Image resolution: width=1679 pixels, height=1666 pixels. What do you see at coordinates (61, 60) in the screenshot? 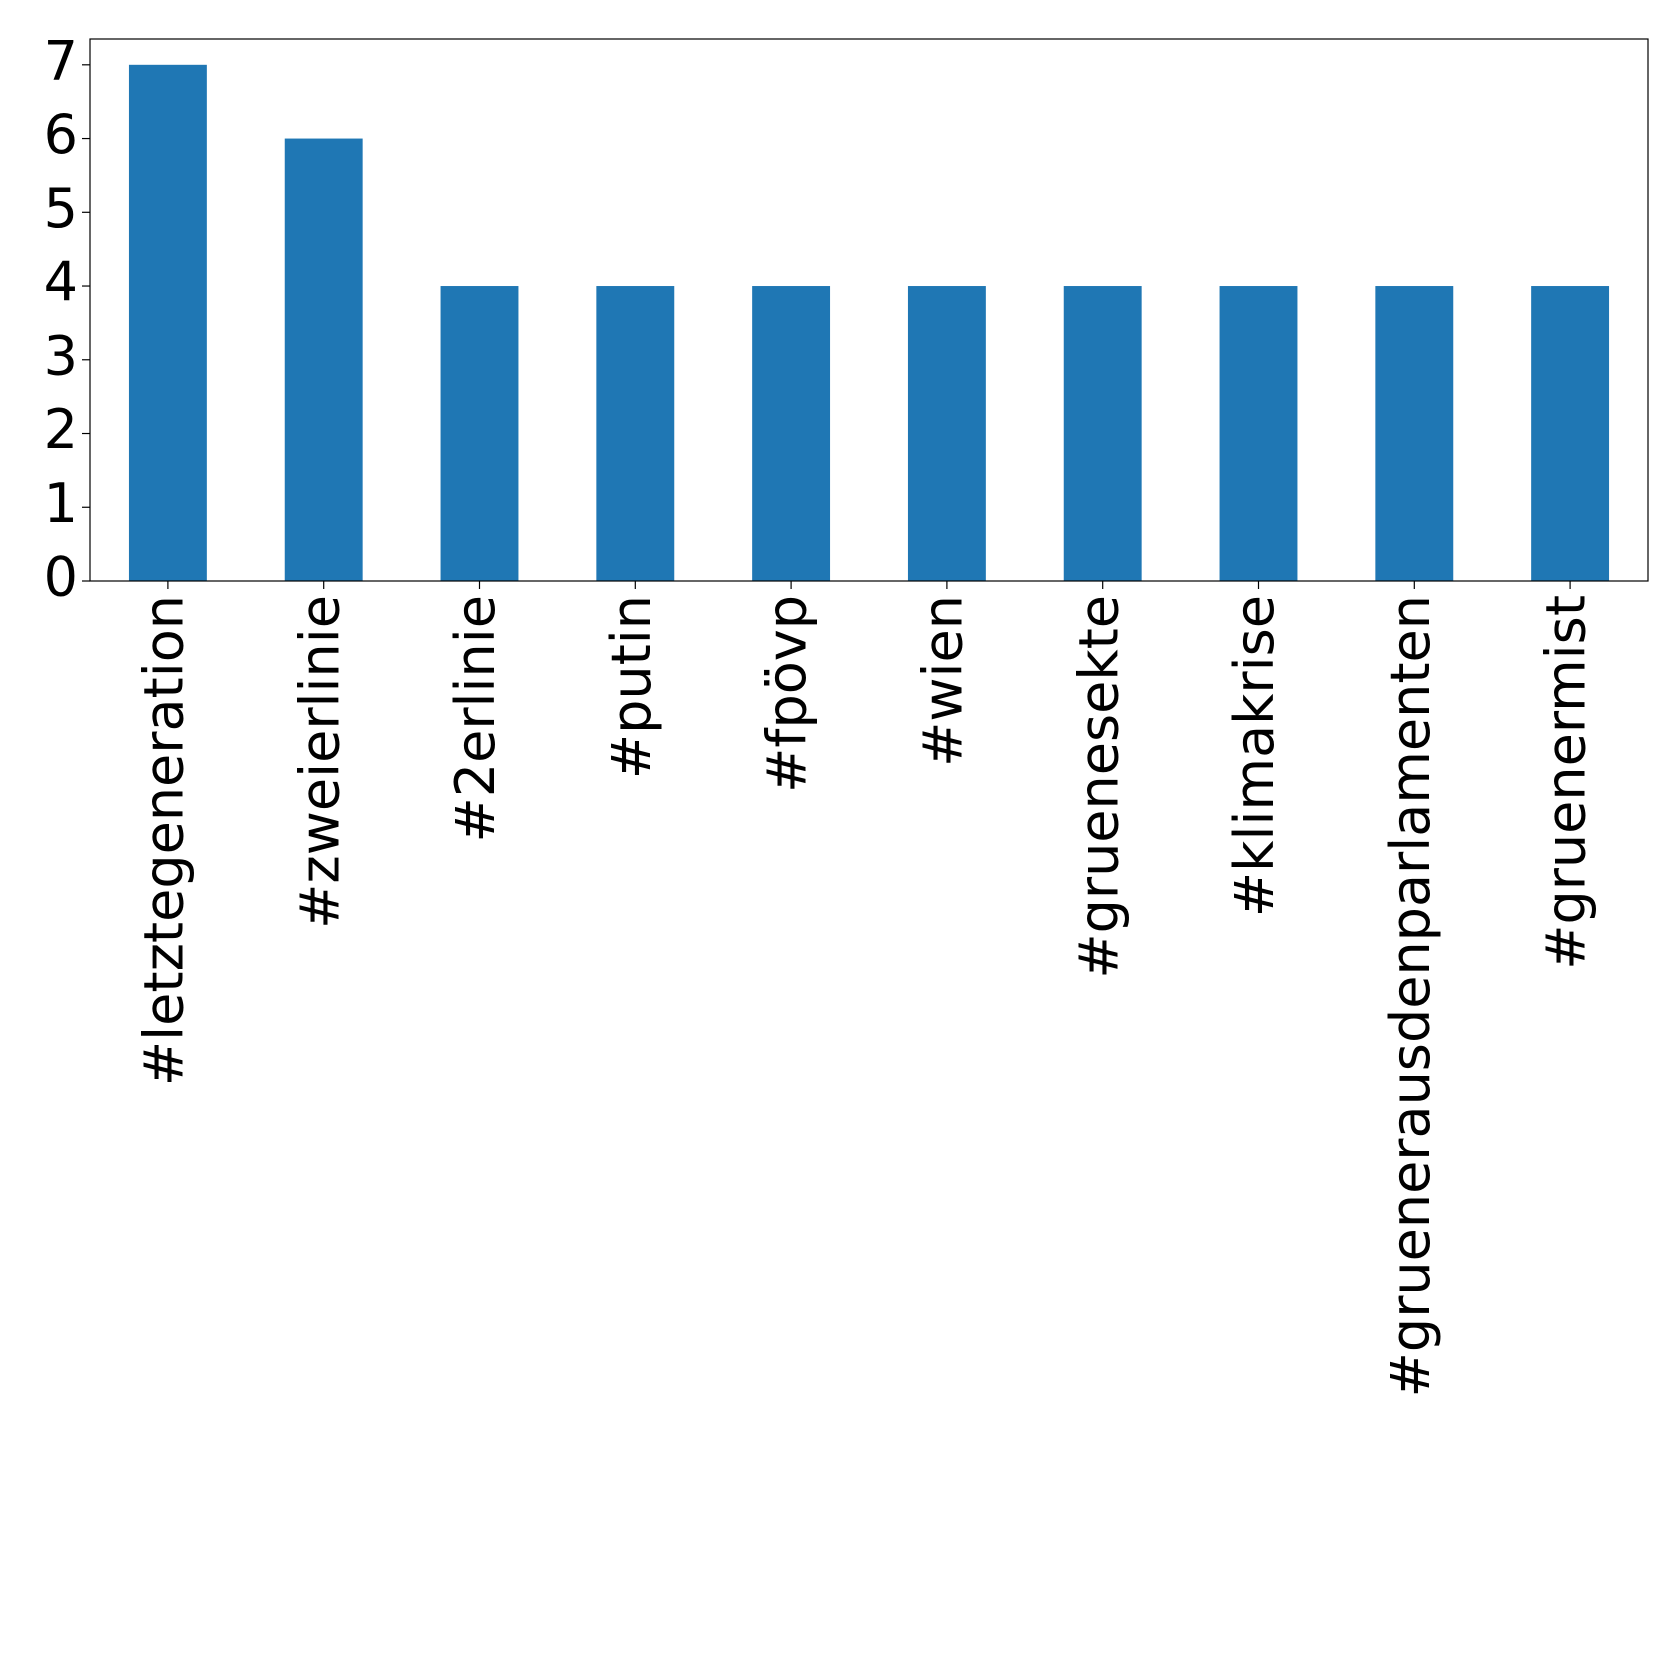
I see `y-tick-label: 7` at bounding box center [61, 60].